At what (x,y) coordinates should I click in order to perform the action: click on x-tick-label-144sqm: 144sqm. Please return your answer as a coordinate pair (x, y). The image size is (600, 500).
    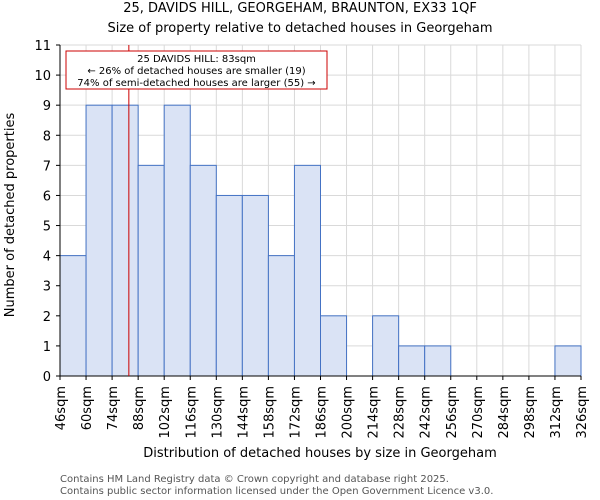
    Looking at the image, I should click on (243, 412).